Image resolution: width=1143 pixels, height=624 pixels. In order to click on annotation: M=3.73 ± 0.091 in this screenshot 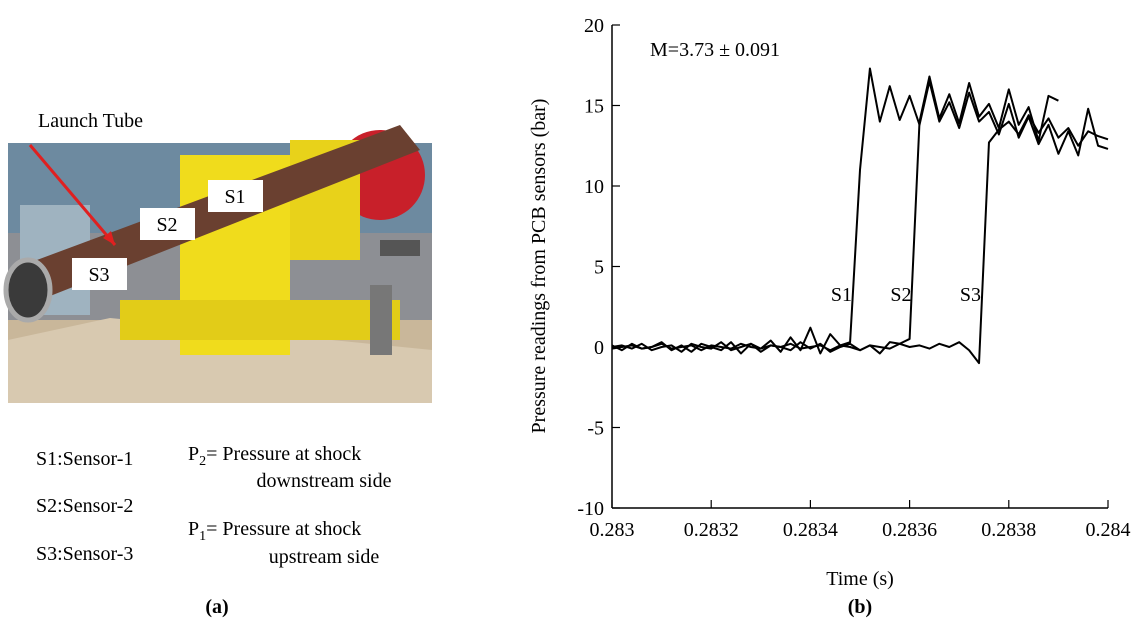, I will do `click(715, 50)`.